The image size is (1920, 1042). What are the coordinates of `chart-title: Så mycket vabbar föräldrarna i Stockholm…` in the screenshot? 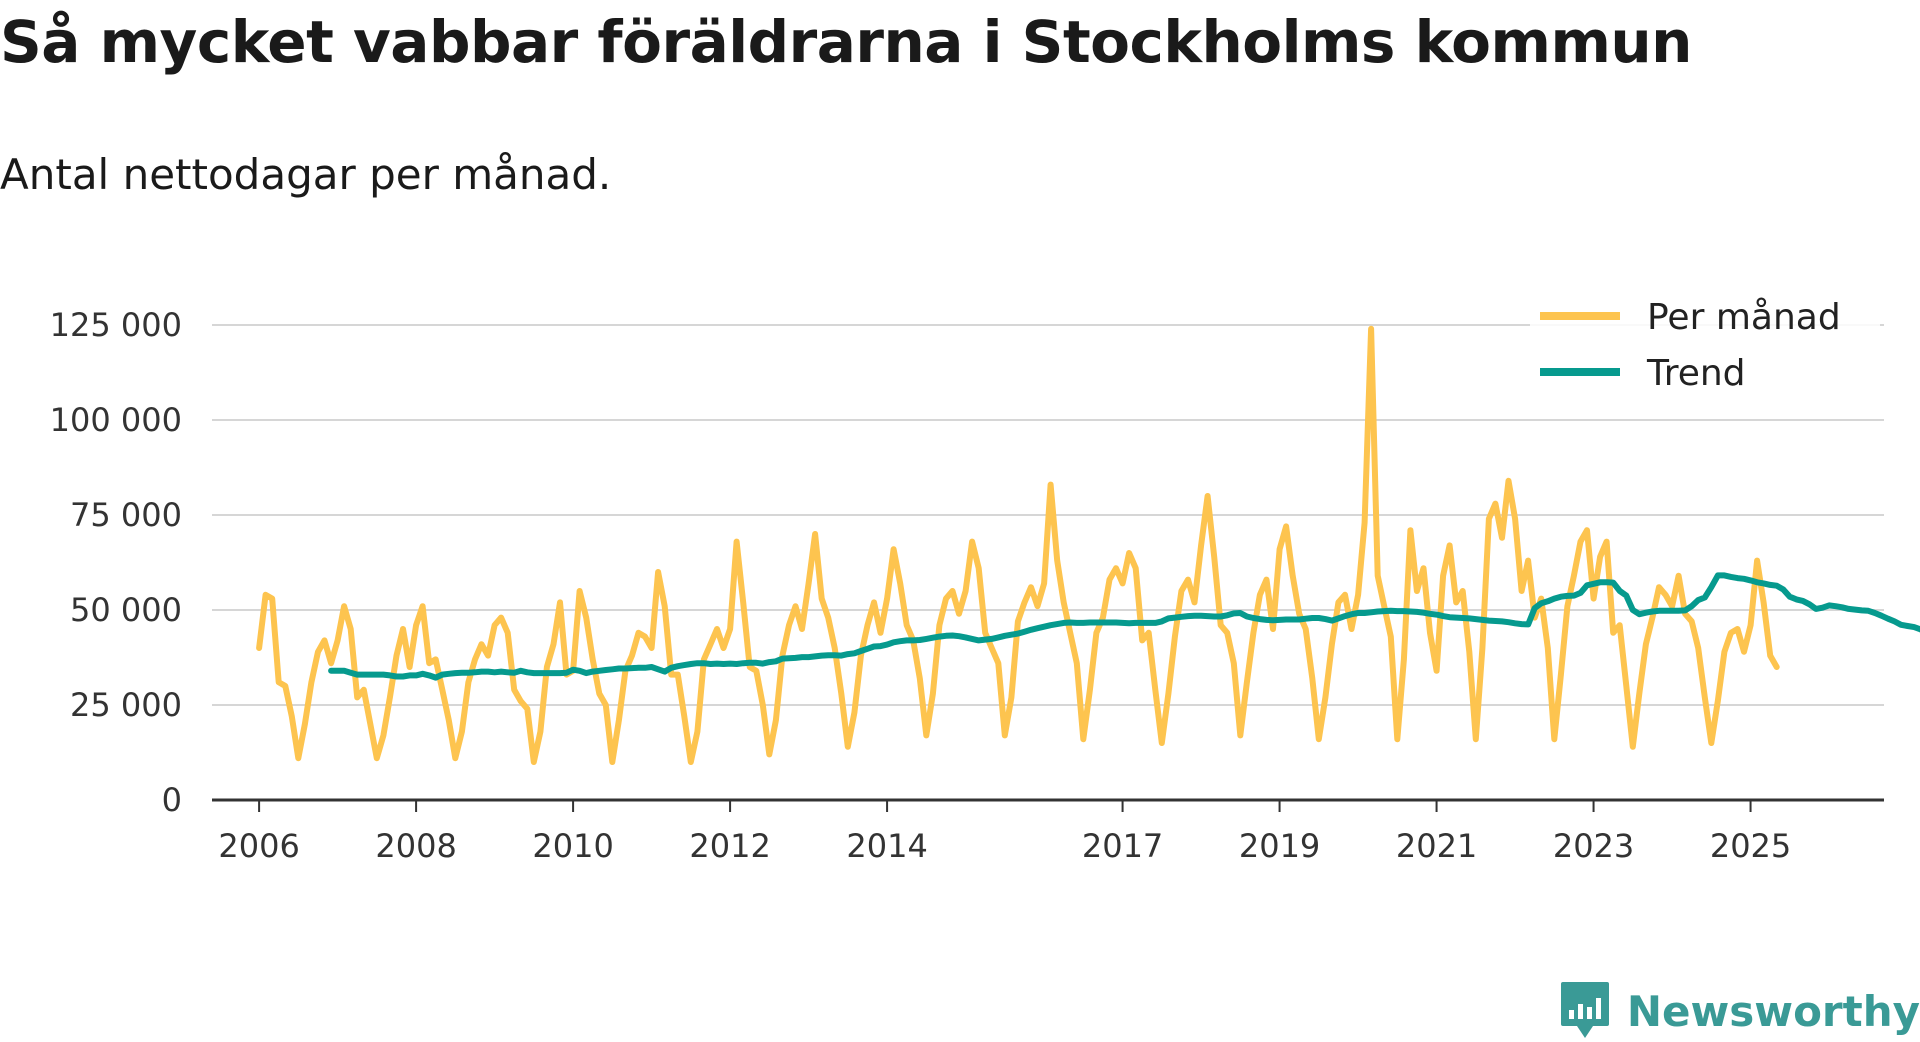 It's located at (846, 42).